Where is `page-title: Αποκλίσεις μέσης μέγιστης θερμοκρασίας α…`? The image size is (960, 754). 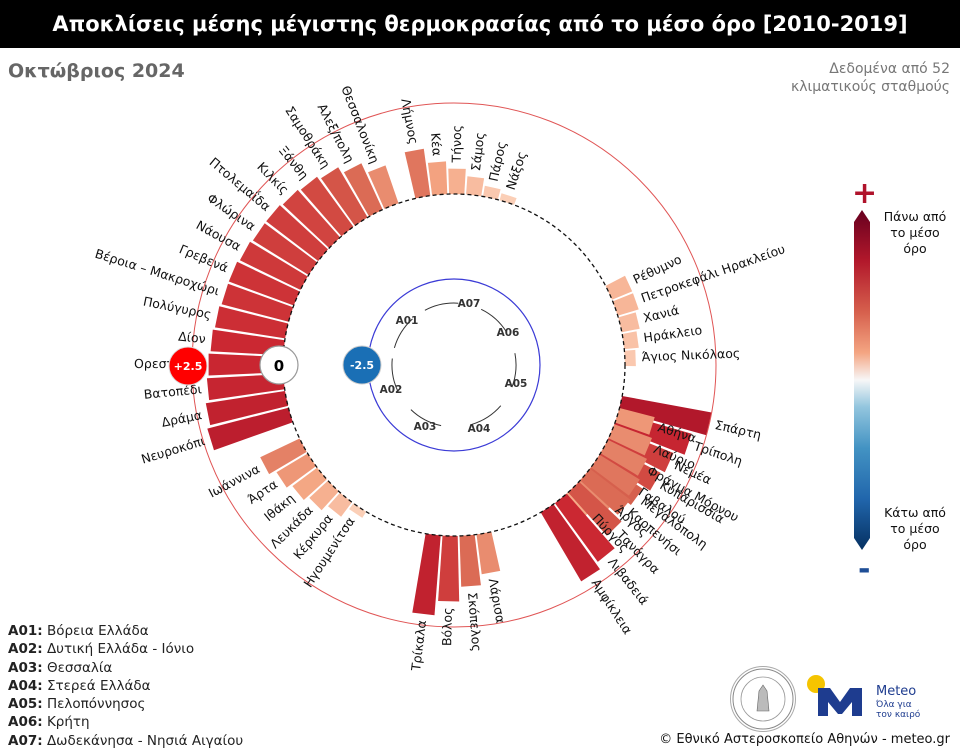 page-title: Αποκλίσεις μέσης μέγιστης θερμοκρασίας α… is located at coordinates (480, 24).